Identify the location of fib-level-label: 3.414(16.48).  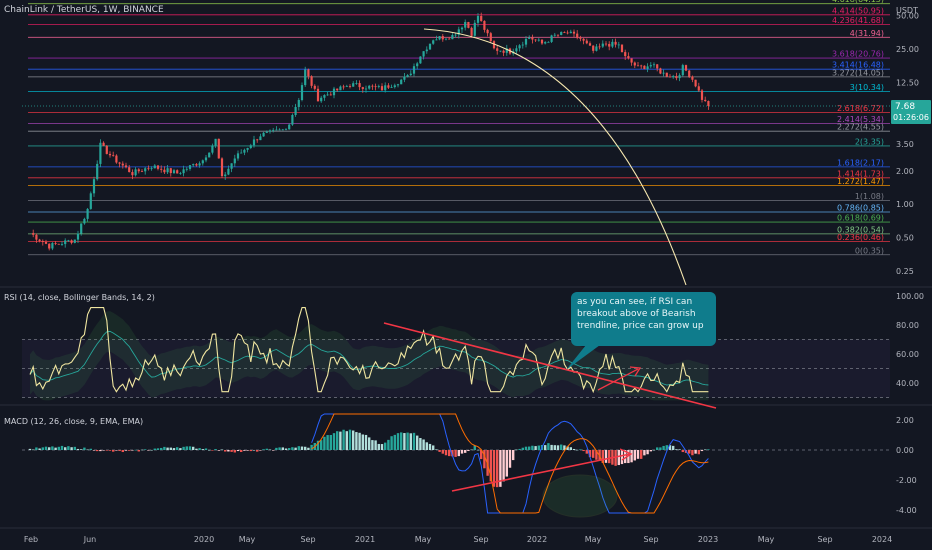
(858, 65).